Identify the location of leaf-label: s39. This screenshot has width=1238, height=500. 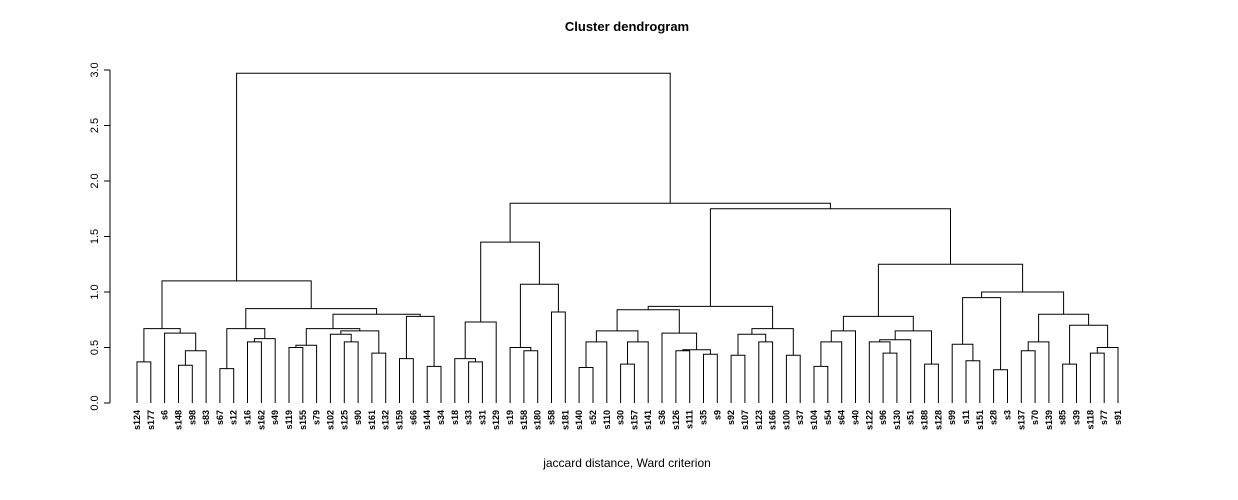
(1077, 417).